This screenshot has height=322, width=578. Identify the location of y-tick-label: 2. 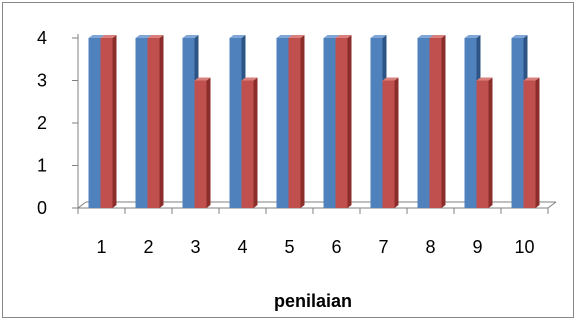
(42, 123).